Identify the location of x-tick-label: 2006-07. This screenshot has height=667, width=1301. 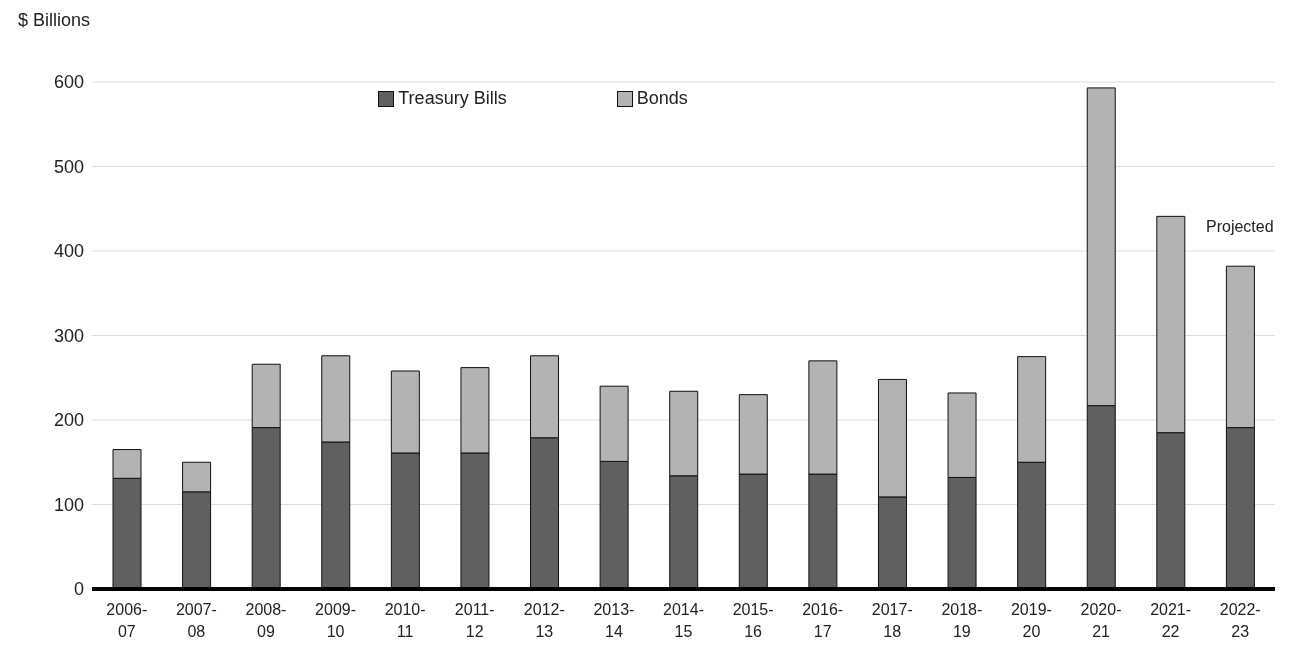
(127, 620).